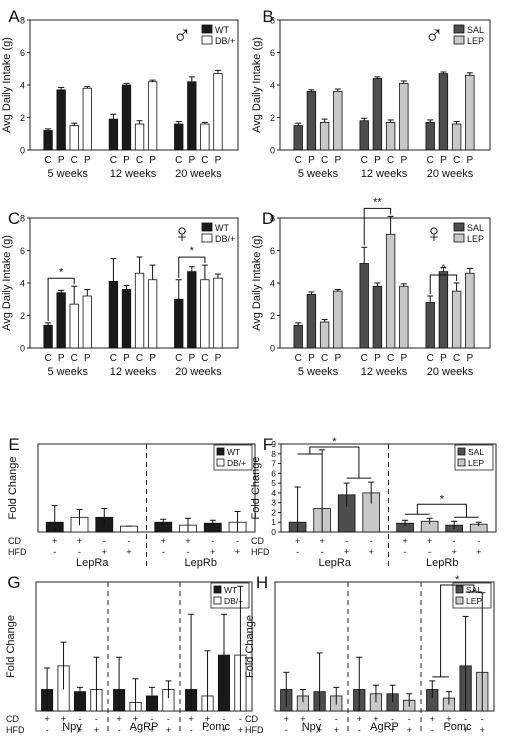  I want to click on panel-letter: H, so click(262, 582).